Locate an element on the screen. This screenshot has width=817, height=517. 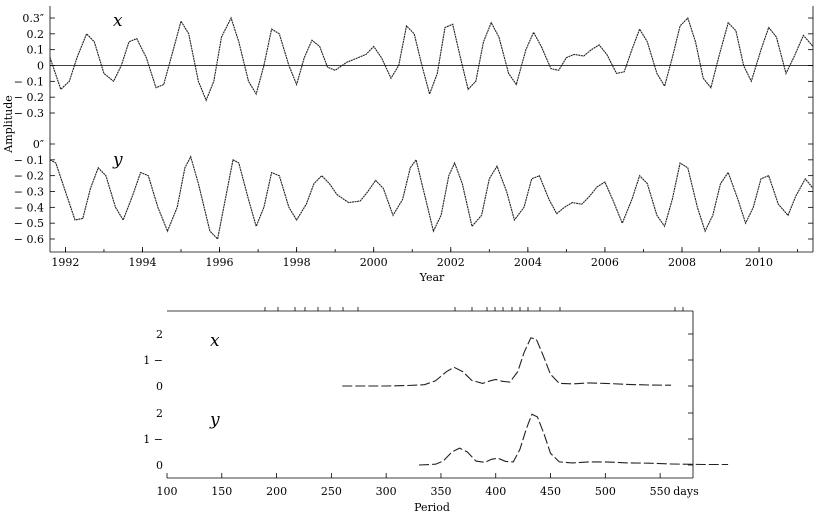
spectrum-x-tick-label: 550 is located at coordinates (660, 491).